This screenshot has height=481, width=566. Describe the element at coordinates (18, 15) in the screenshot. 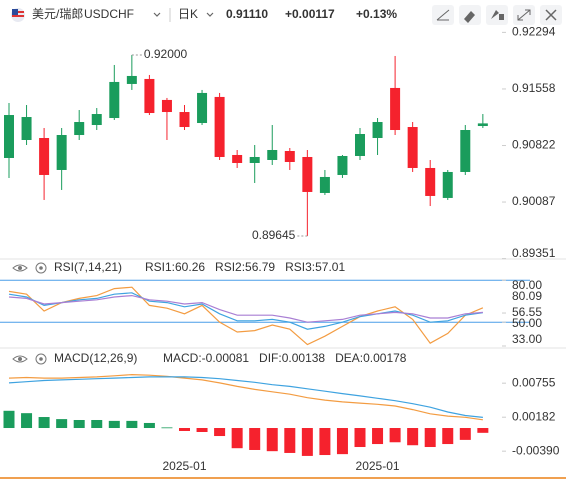

I see `flag-icon` at that location.